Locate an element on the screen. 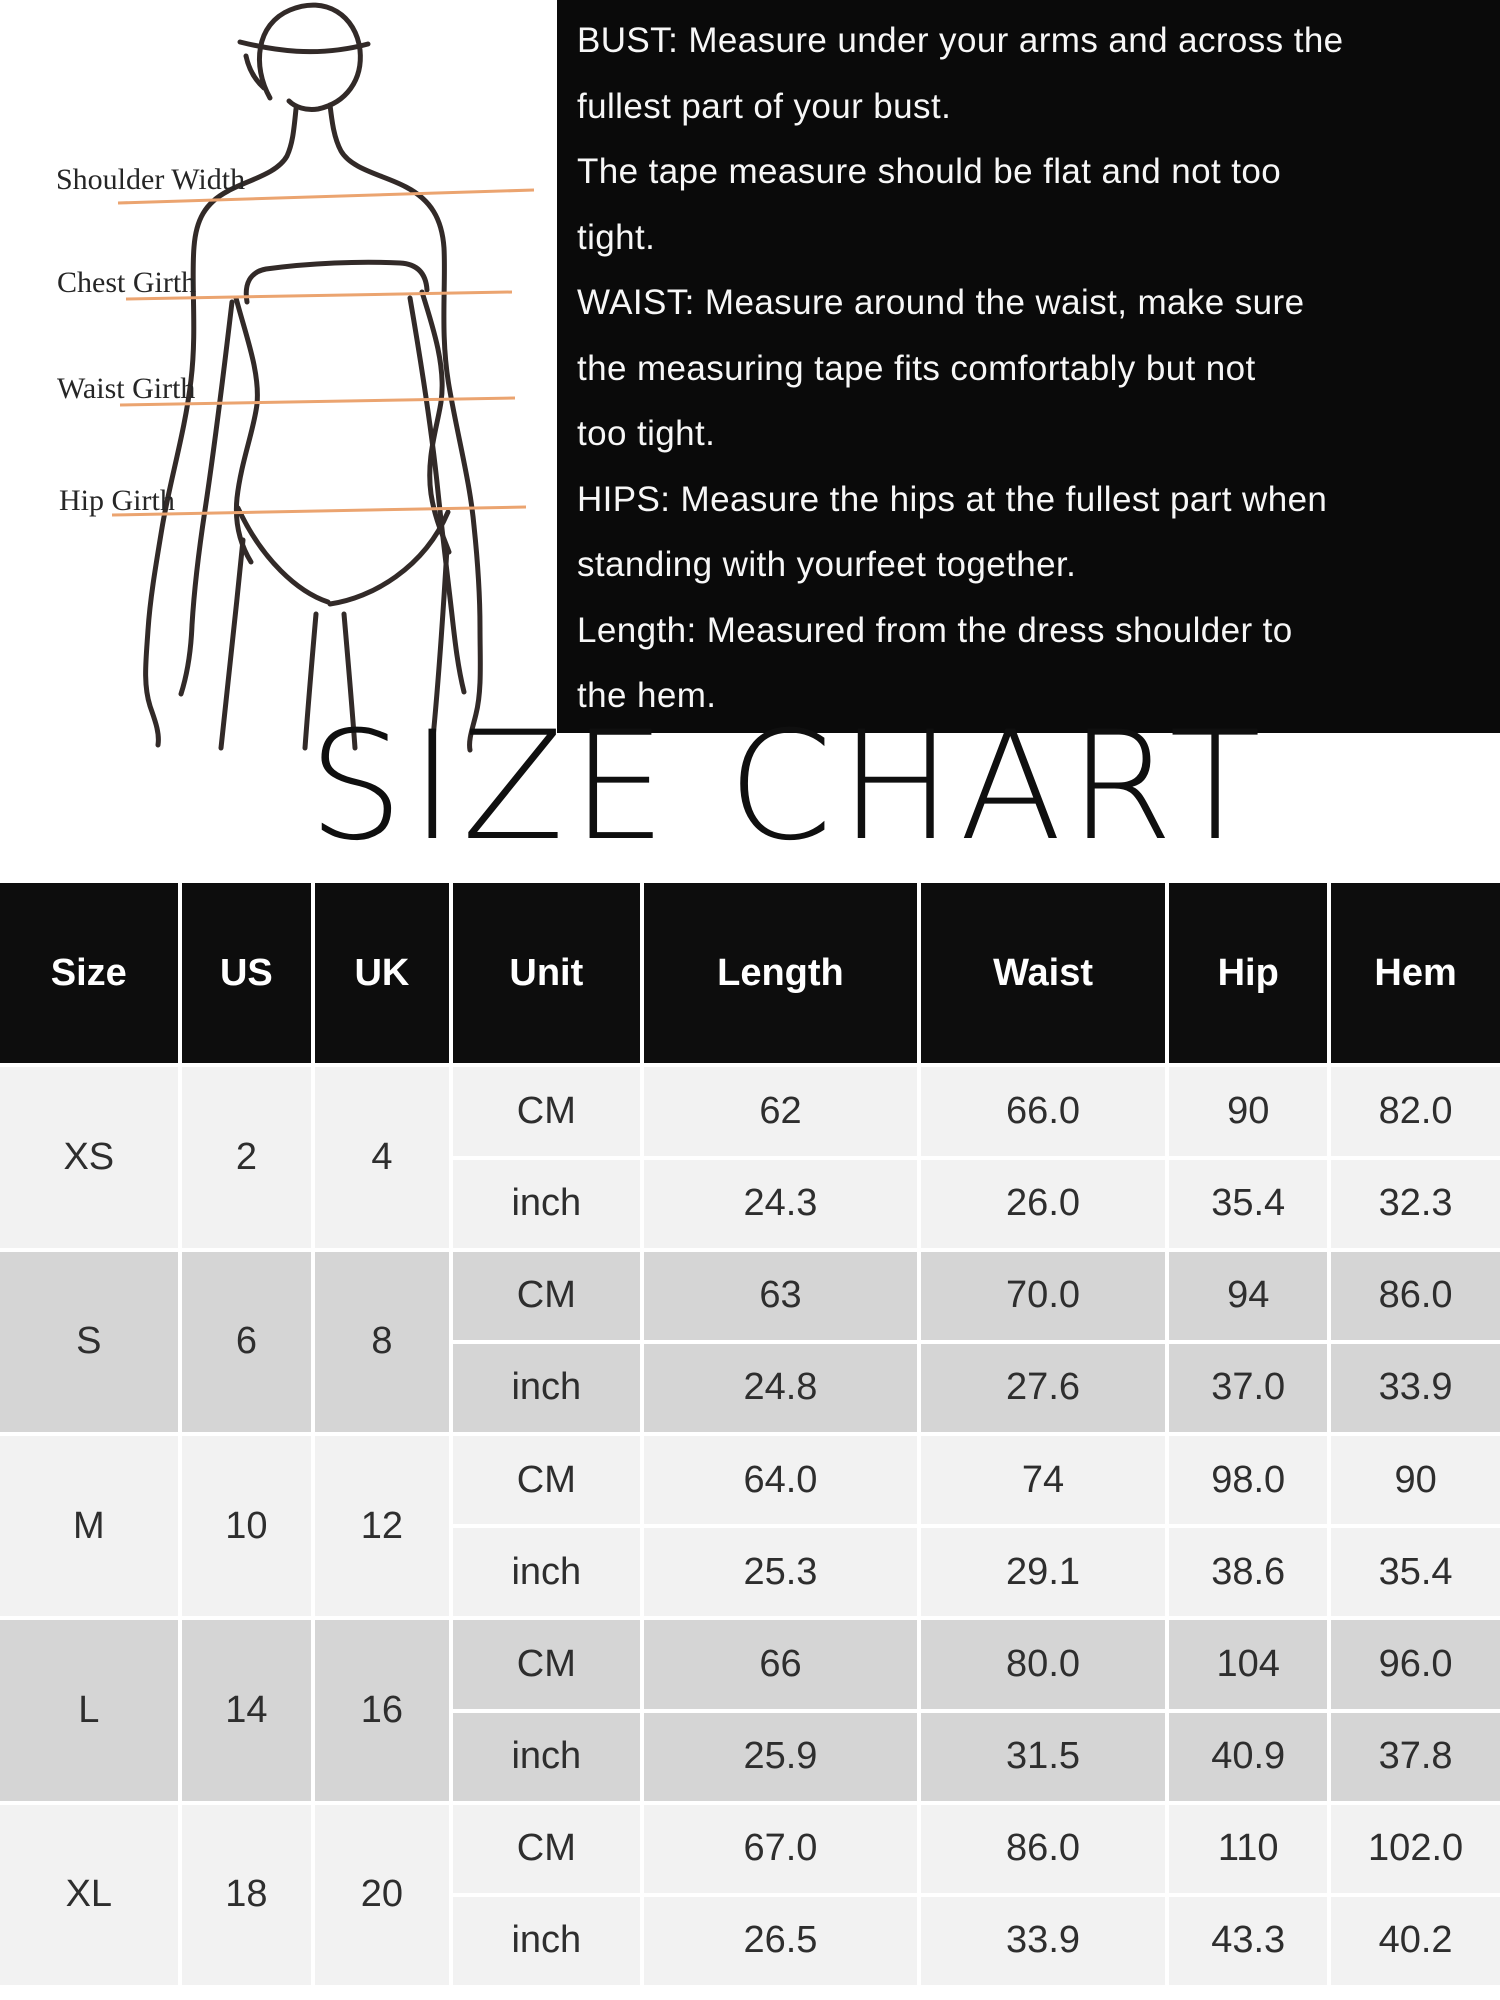 This screenshot has height=2000, width=1500. cm-value-cell: 82.0 is located at coordinates (1415, 1111).